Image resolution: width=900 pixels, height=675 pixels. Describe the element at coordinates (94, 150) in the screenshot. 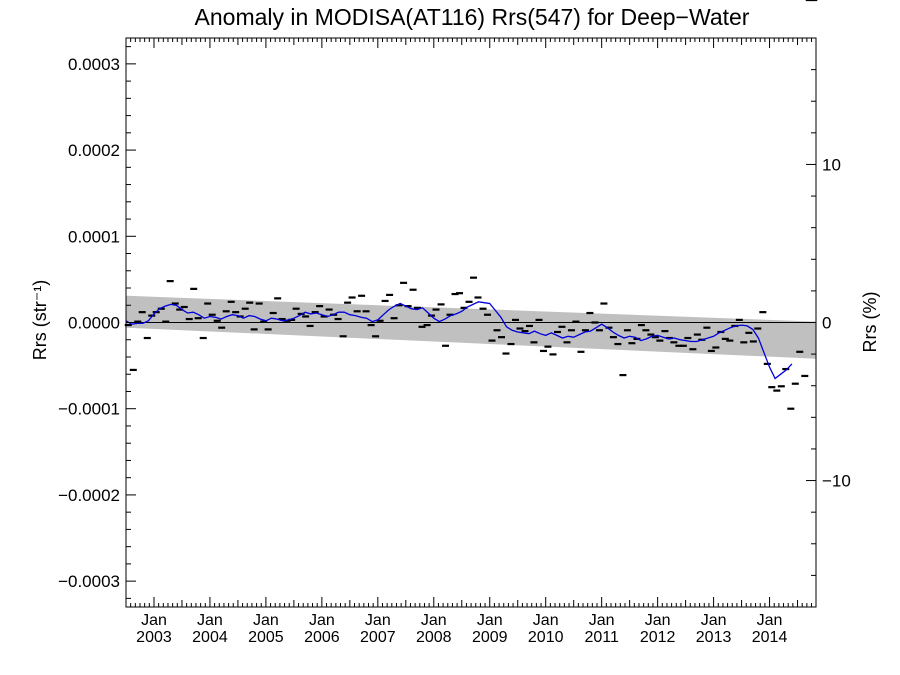

I see `left-tick-label: 0.0002` at that location.